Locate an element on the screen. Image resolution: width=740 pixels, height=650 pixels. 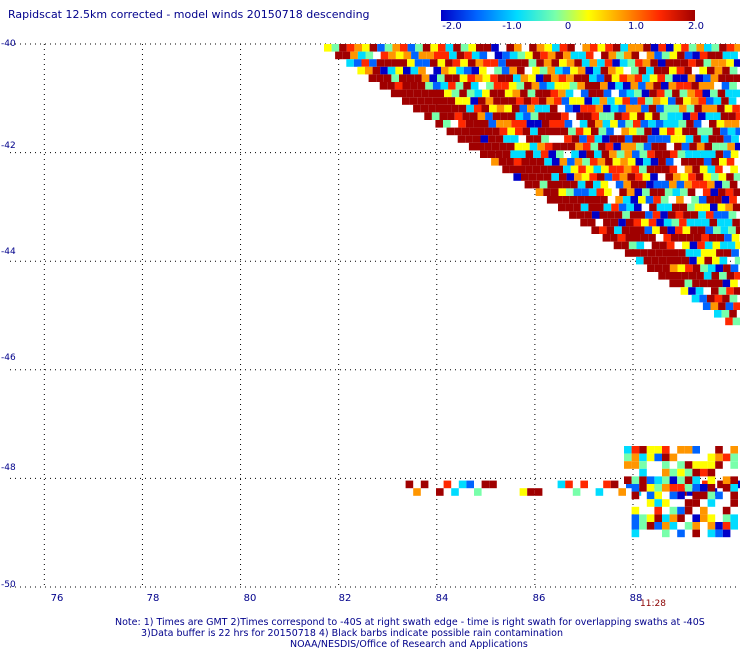
lon-label: 76 is located at coordinates (57, 598).